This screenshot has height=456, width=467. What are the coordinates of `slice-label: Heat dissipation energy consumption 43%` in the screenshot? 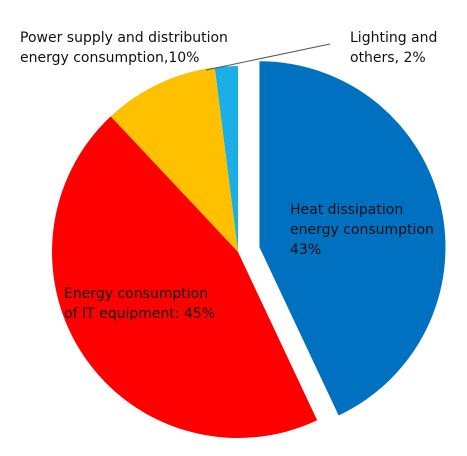 It's located at (362, 230).